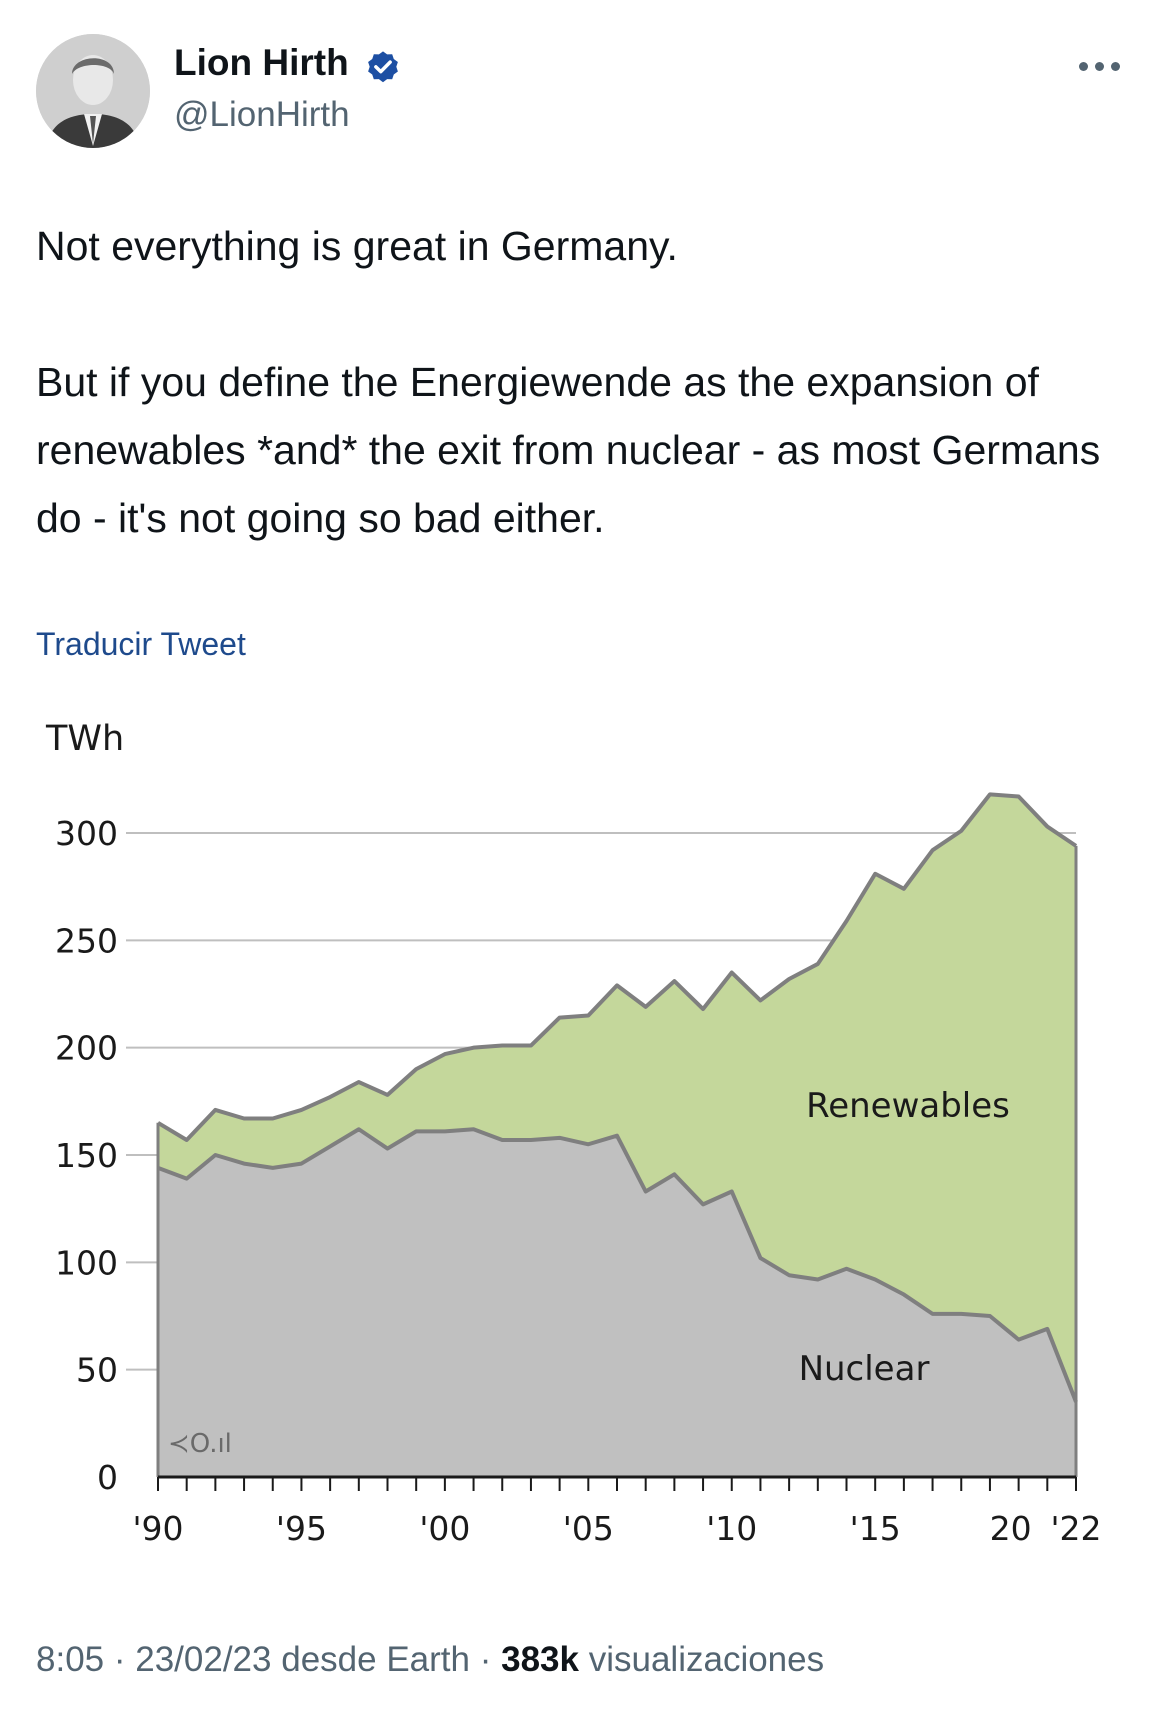 The image size is (1170, 1716). What do you see at coordinates (84, 739) in the screenshot?
I see `y-axis-label: TWh` at bounding box center [84, 739].